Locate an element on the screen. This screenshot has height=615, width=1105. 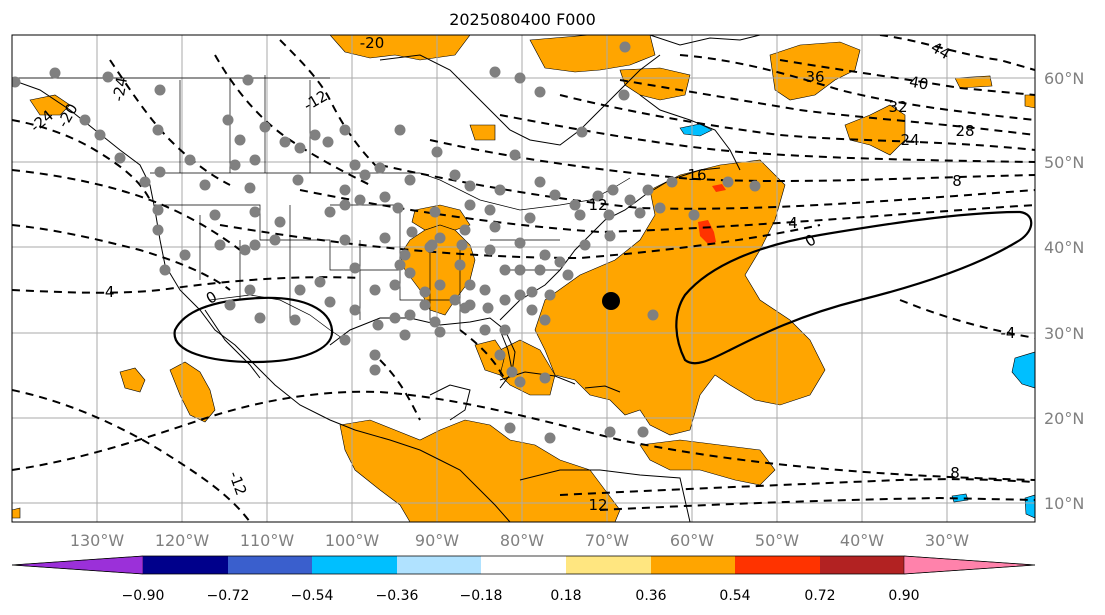
colorbar-tick-label: −0.72 is located at coordinates (228, 596).